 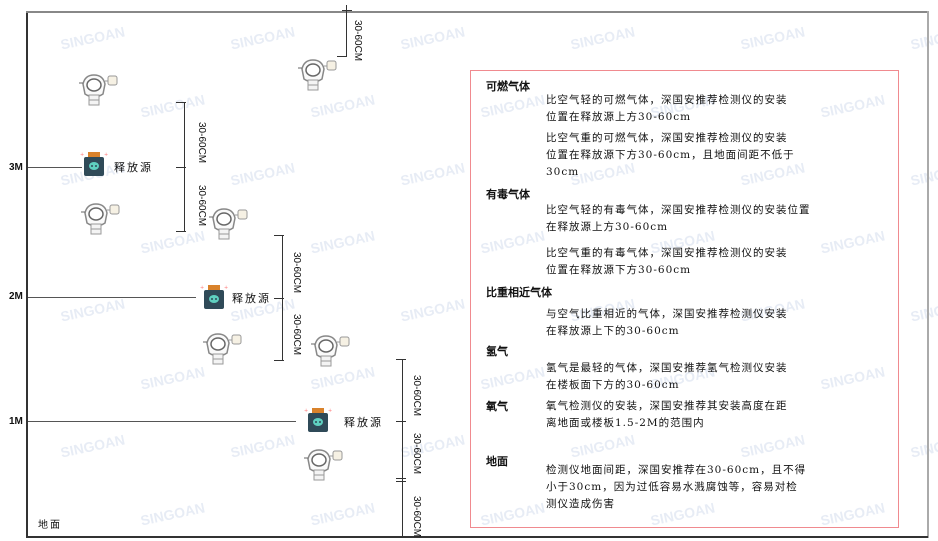 What do you see at coordinates (497, 351) in the screenshot?
I see `note-heading: 氢气` at bounding box center [497, 351].